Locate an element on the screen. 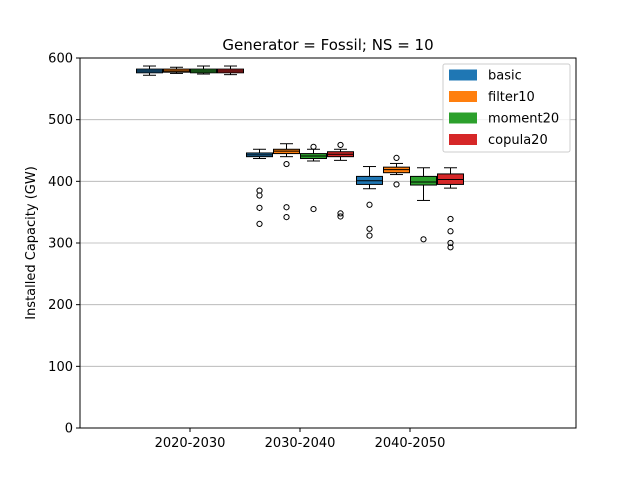 The width and height of the screenshot is (640, 480). legend-label-moment20: moment20 is located at coordinates (523, 119).